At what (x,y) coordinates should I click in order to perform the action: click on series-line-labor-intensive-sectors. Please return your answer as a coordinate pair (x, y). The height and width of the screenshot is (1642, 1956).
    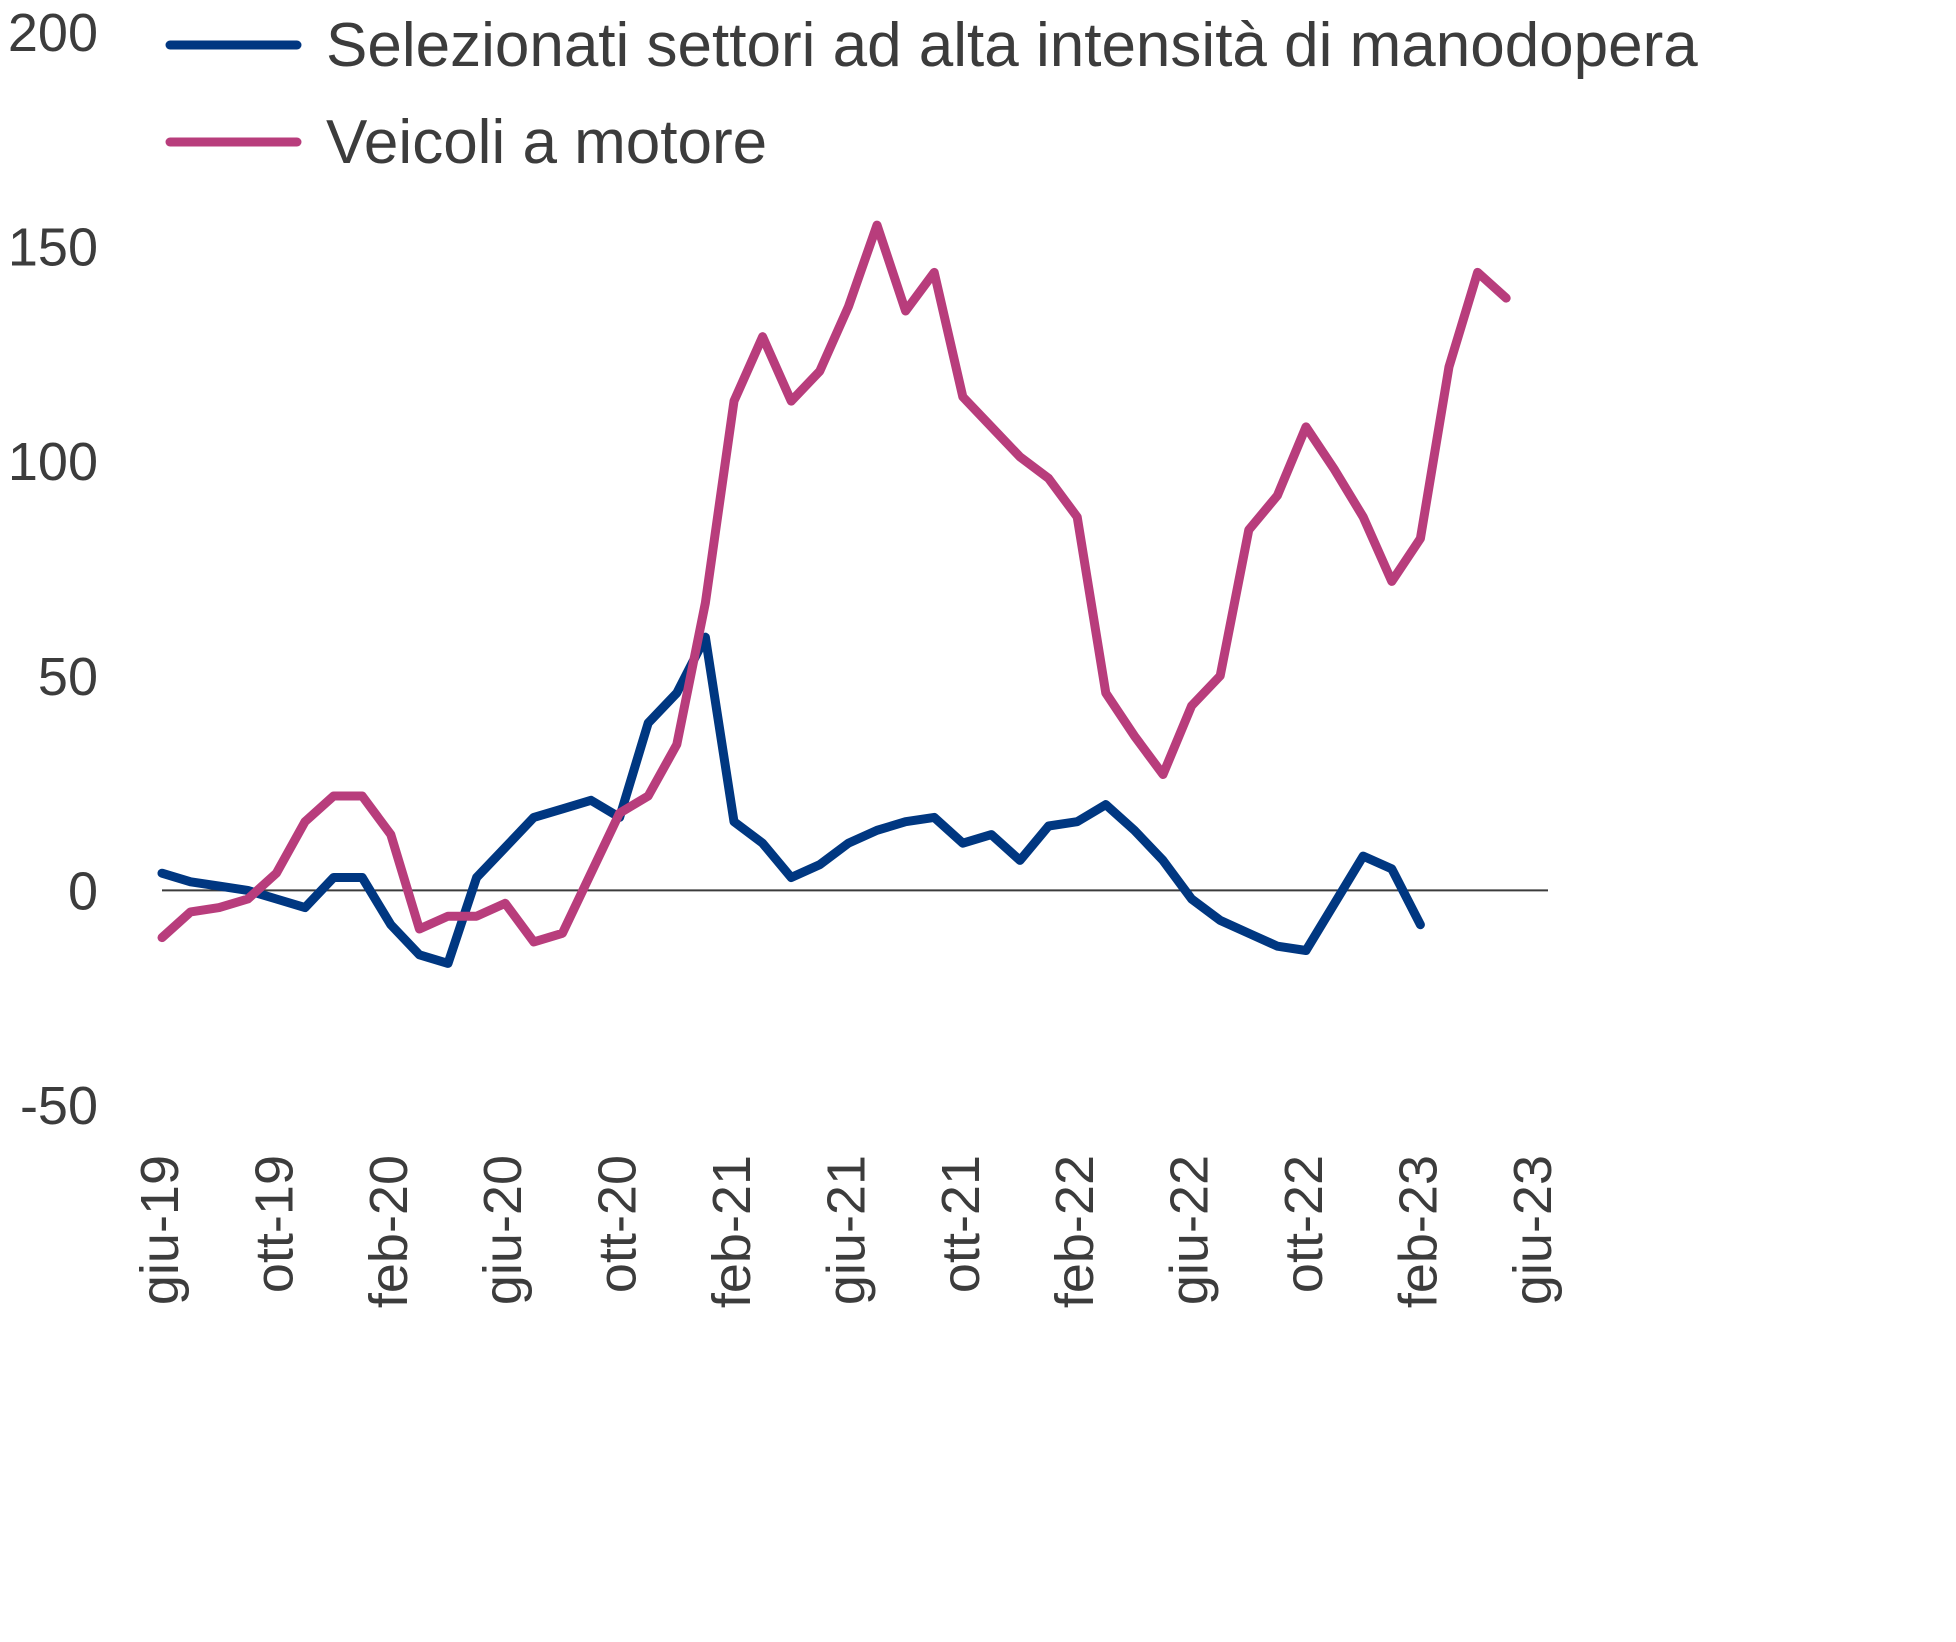
    Looking at the image, I should click on (791, 800).